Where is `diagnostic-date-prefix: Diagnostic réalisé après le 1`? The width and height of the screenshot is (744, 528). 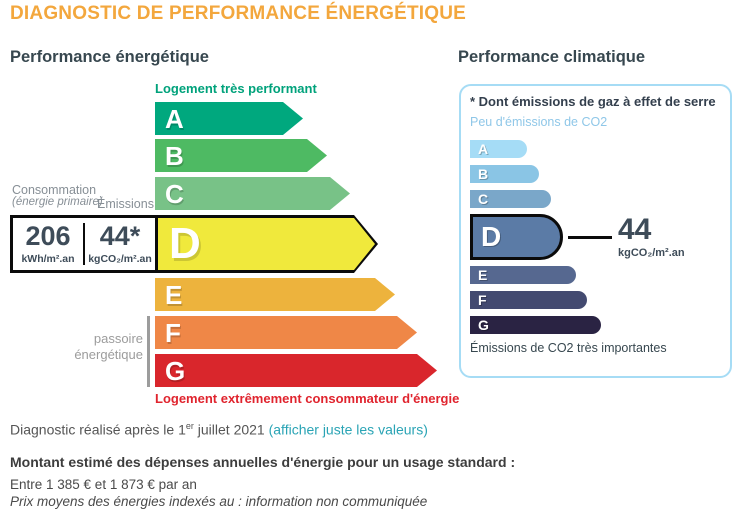 diagnostic-date-prefix: Diagnostic réalisé après le 1 is located at coordinates (98, 429).